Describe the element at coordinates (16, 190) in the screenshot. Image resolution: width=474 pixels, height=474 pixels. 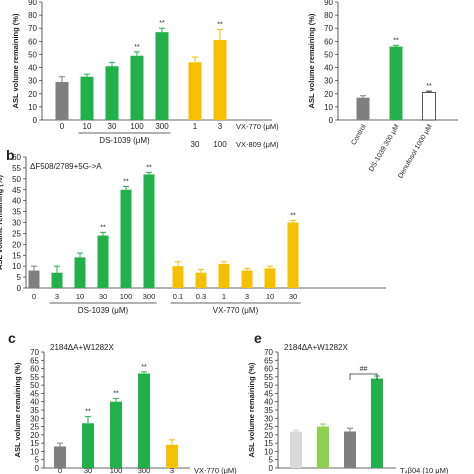
I see `y-tick-label: 45` at that location.